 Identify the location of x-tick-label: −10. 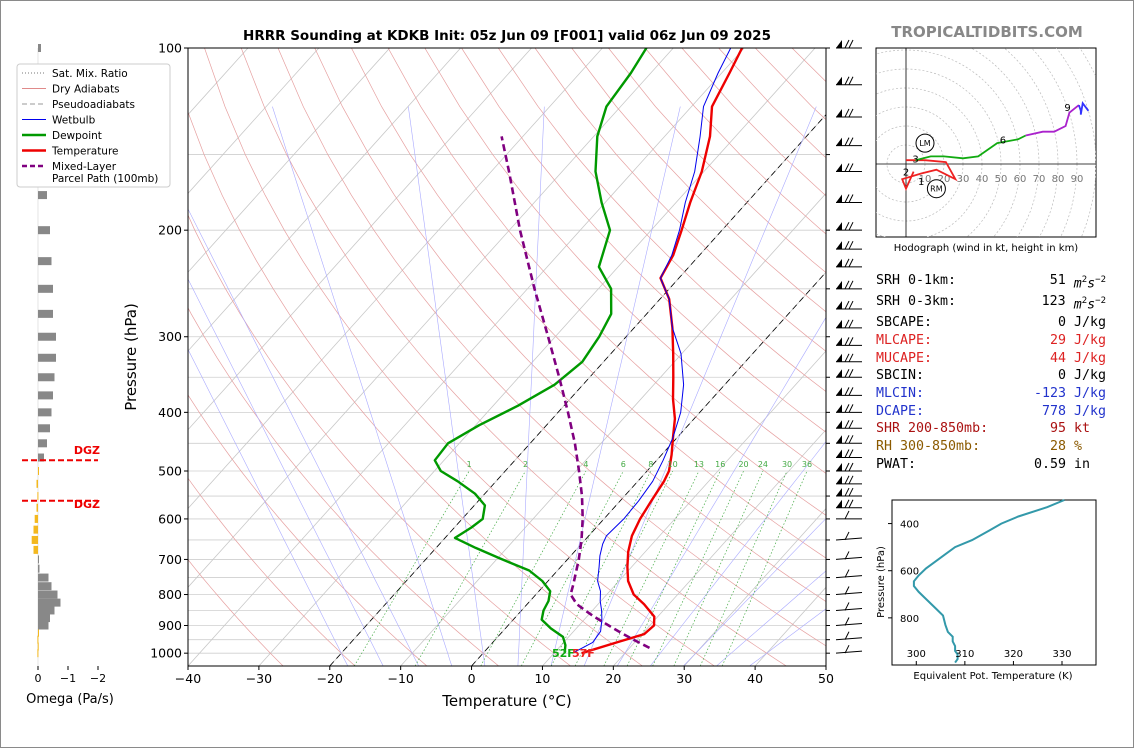
(400, 678).